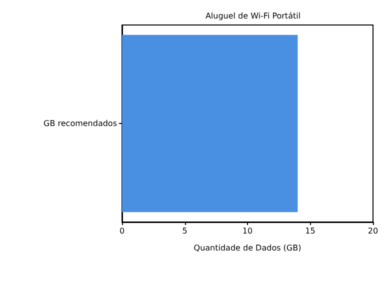 The height and width of the screenshot is (282, 390). I want to click on x-tick-label: 15, so click(310, 231).